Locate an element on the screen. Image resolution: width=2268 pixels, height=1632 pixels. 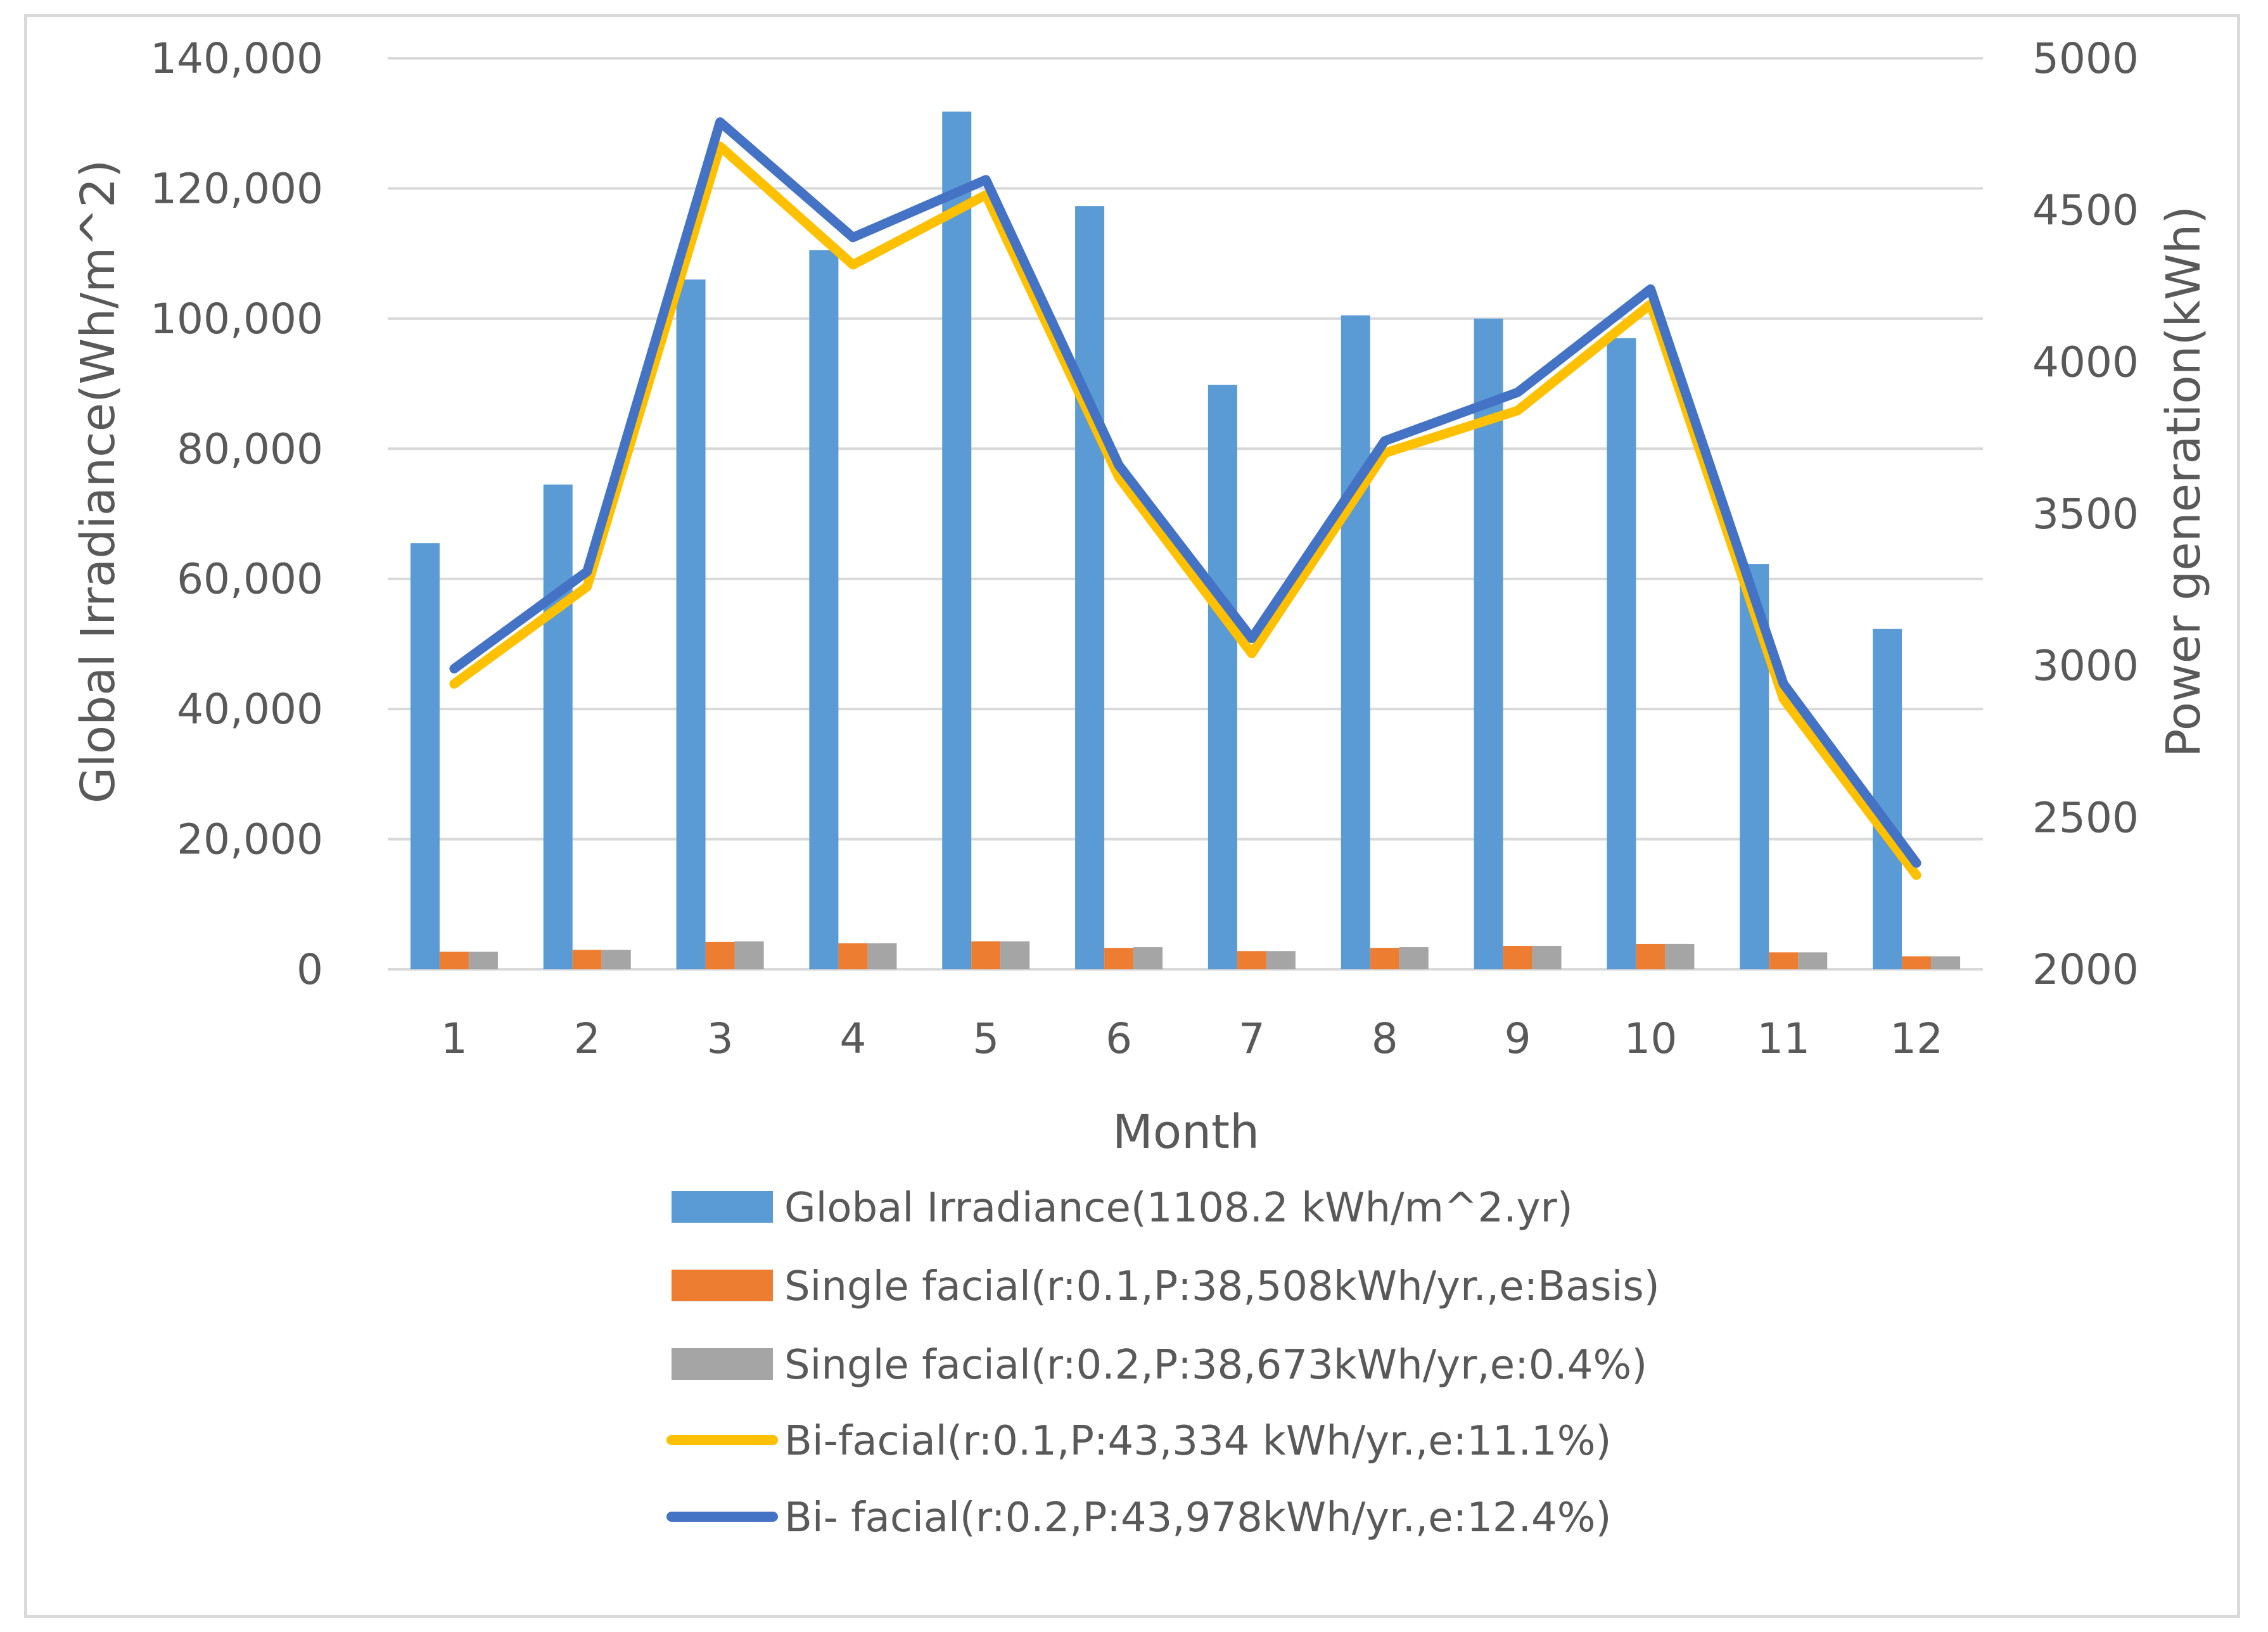
x-tick-label: 12 is located at coordinates (1916, 1038).